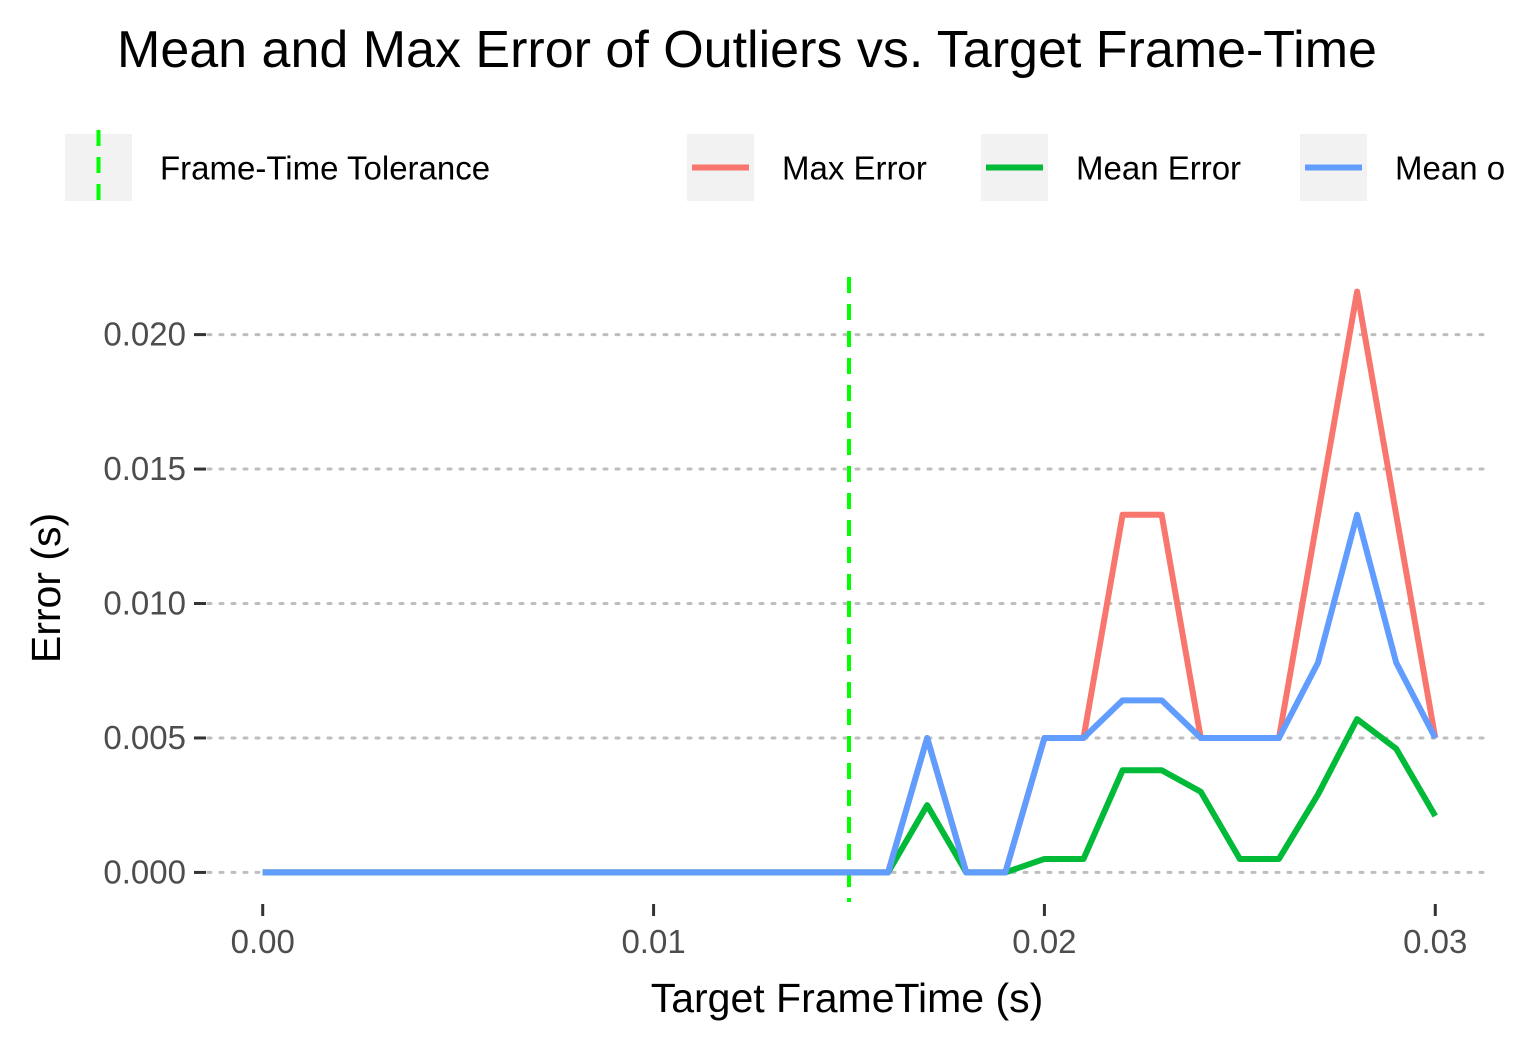 The width and height of the screenshot is (1515, 1051). I want to click on y-tick-label: 0.000, so click(144, 871).